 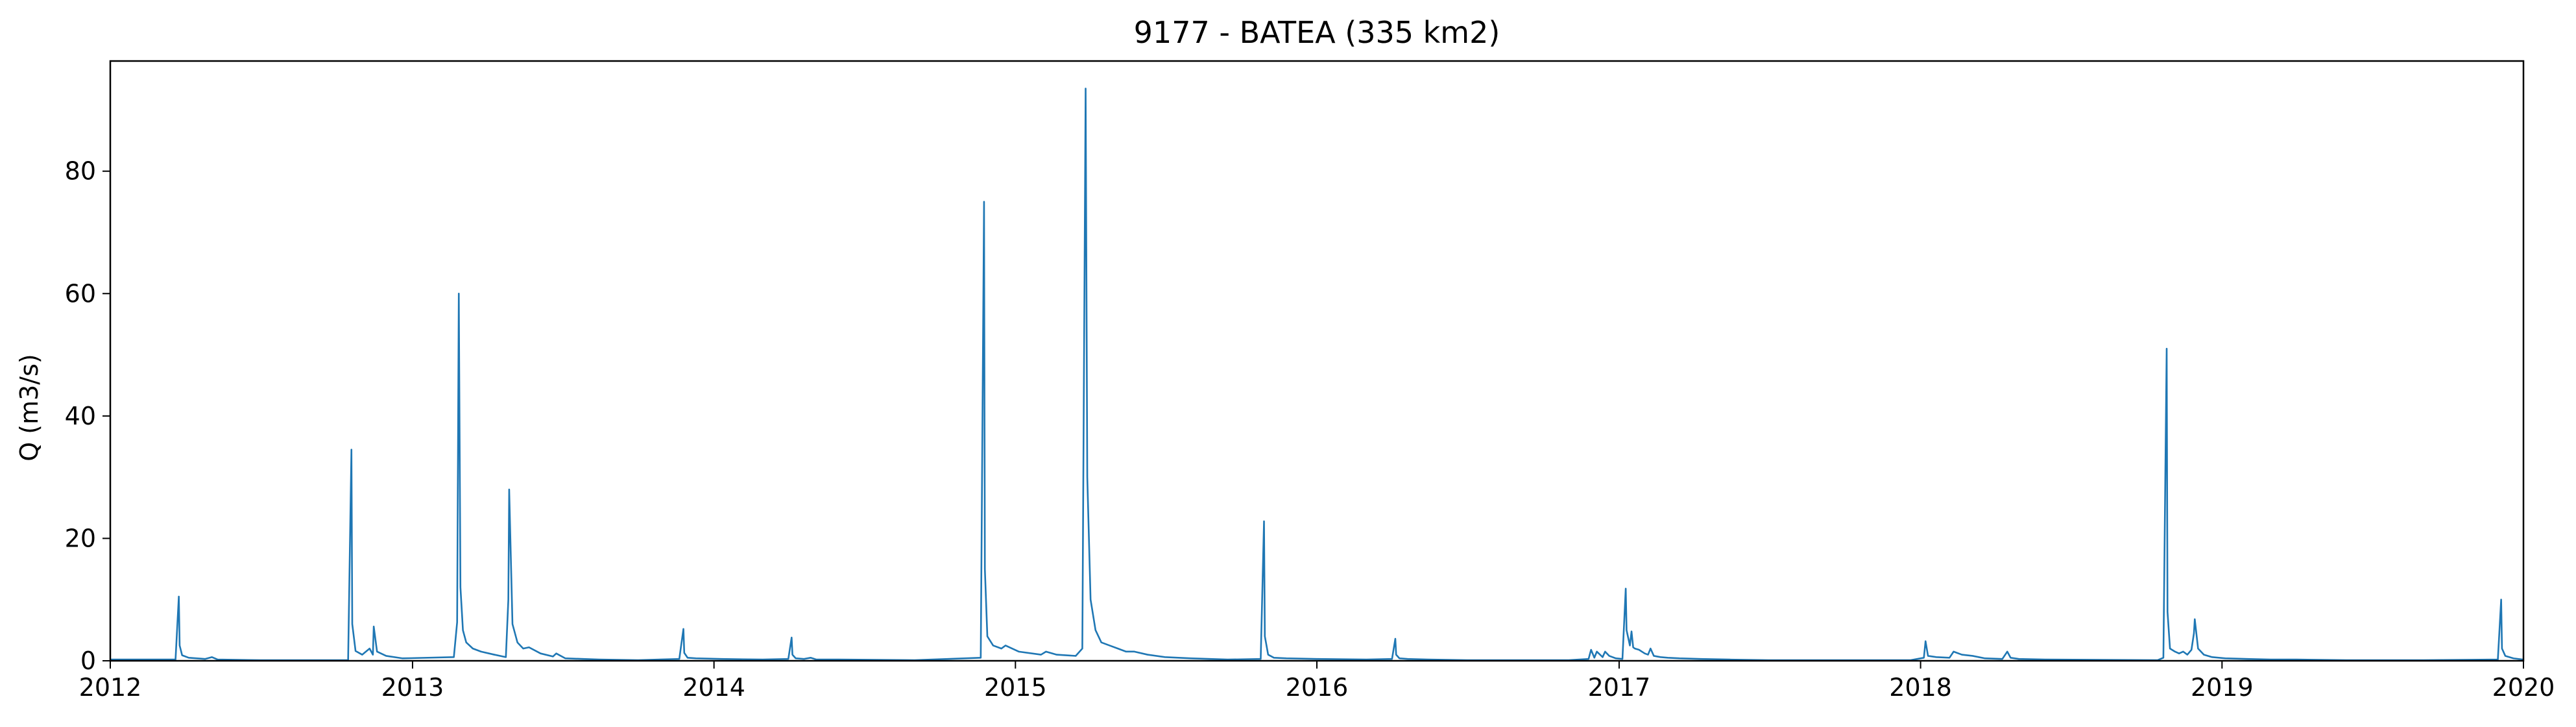 I want to click on x-tick-label: 2016, so click(x=1317, y=687).